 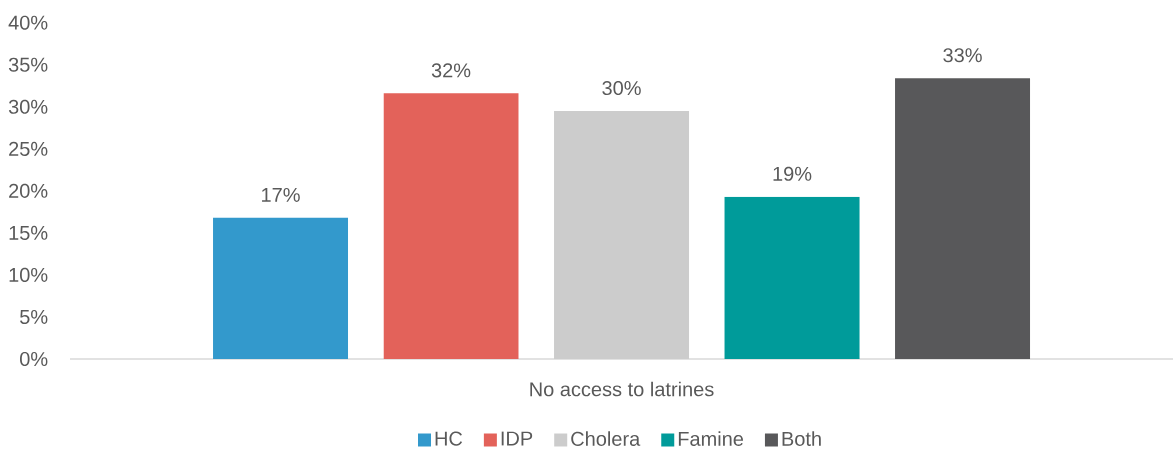 What do you see at coordinates (28, 106) in the screenshot?
I see `y-tick-label: 30%` at bounding box center [28, 106].